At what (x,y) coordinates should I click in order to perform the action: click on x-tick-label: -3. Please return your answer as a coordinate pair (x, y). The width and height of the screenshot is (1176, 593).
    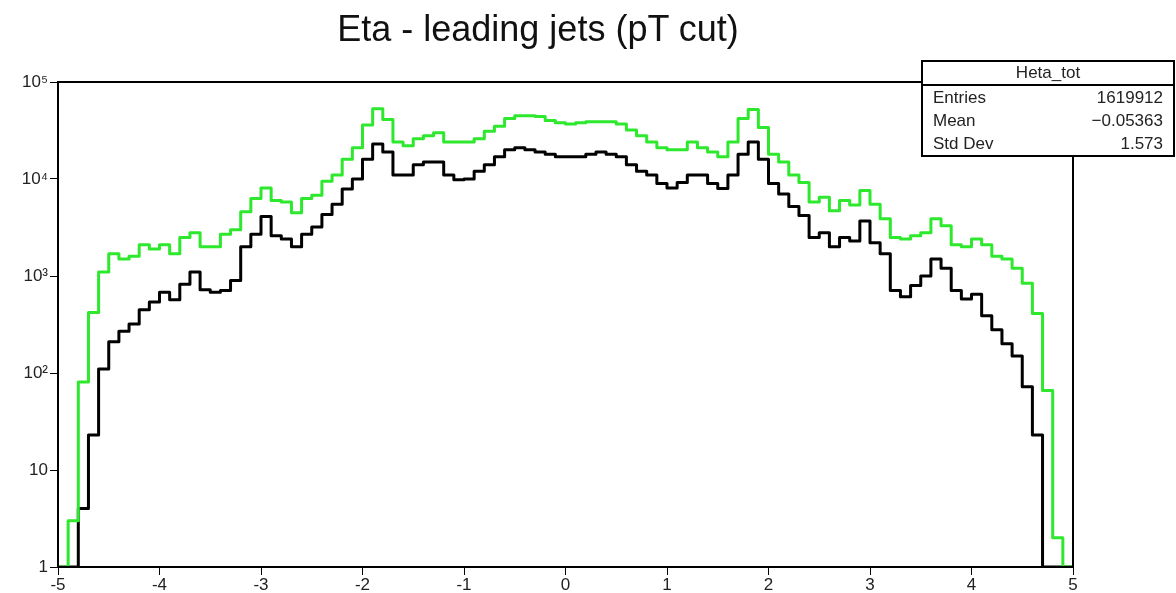
    Looking at the image, I should click on (261, 583).